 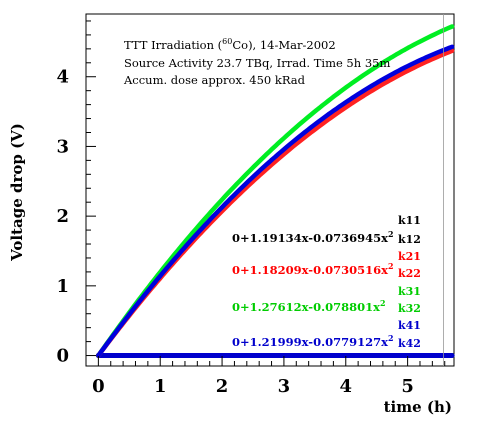 I want to click on legend-entry-k42: k42, so click(x=409, y=343).